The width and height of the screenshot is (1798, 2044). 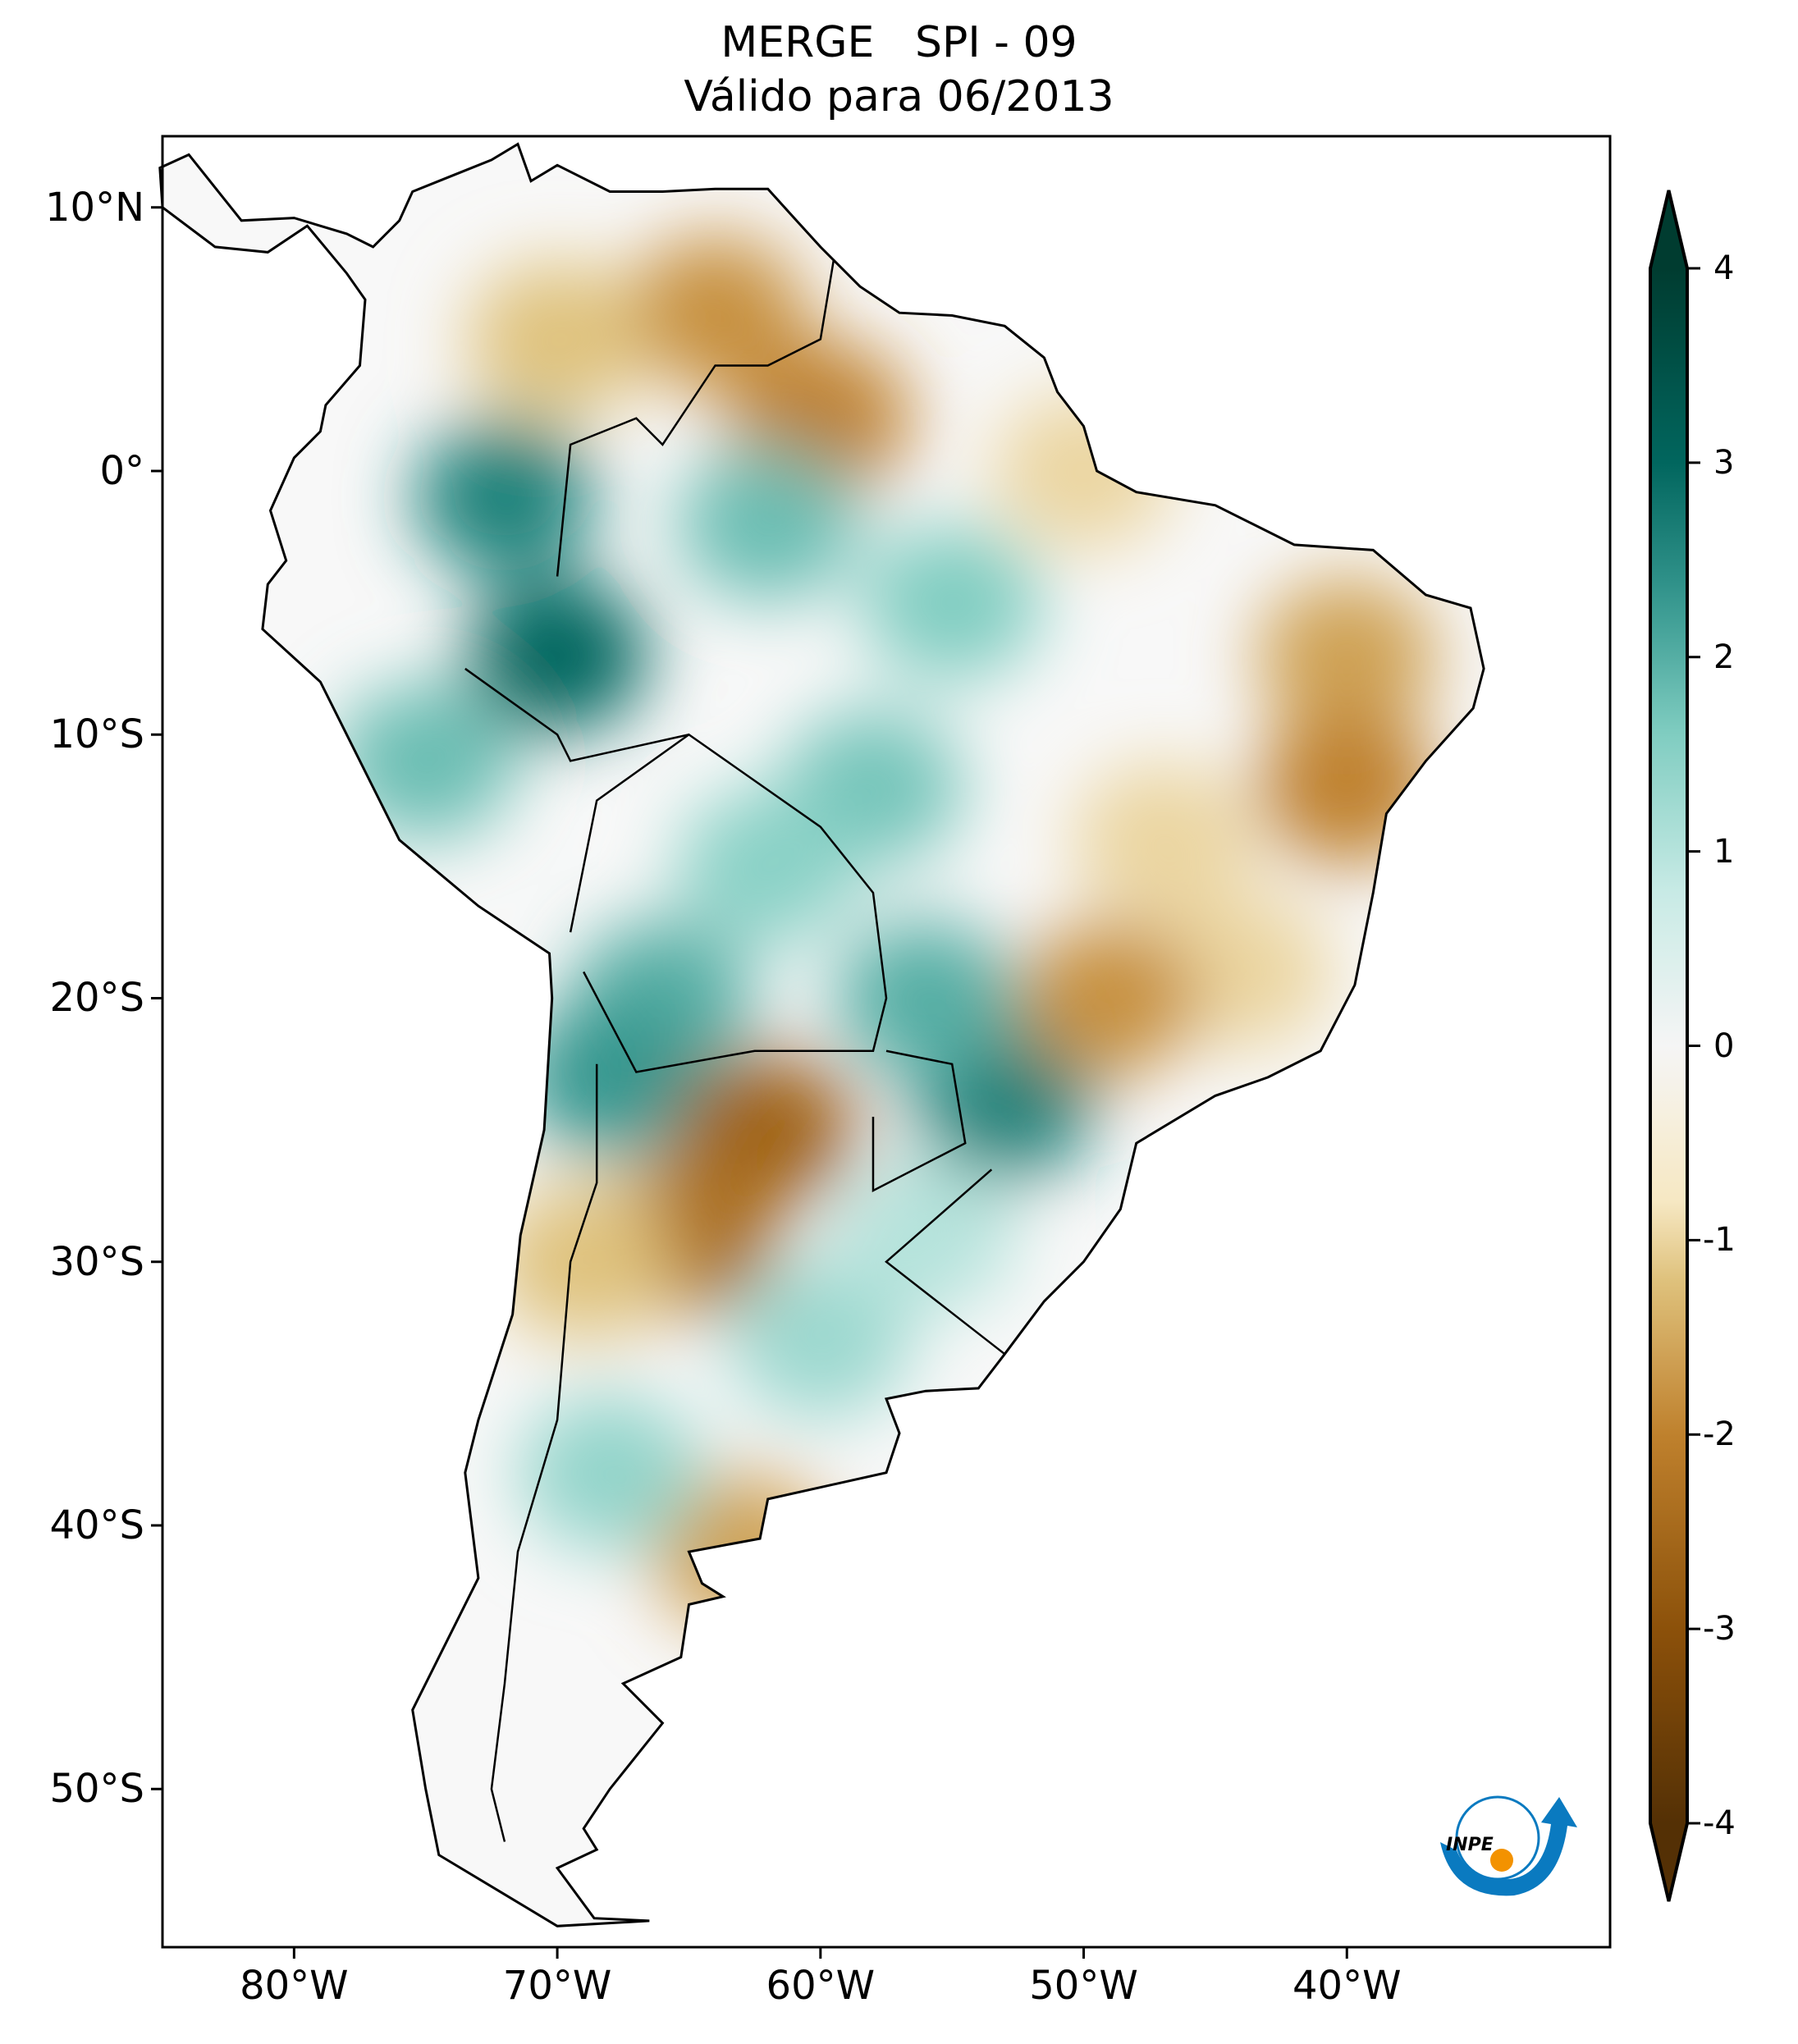 What do you see at coordinates (1724, 268) in the screenshot?
I see `colorbar-tick-label: 4` at bounding box center [1724, 268].